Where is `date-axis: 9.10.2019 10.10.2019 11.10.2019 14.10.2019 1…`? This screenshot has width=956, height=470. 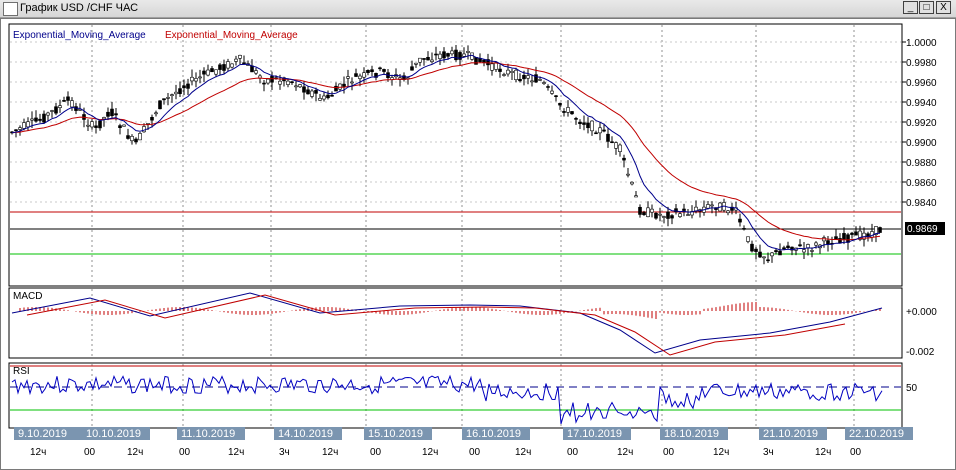
date-axis: 9.10.2019 10.10.2019 11.10.2019 14.10.2019 1… is located at coordinates (463, 433).